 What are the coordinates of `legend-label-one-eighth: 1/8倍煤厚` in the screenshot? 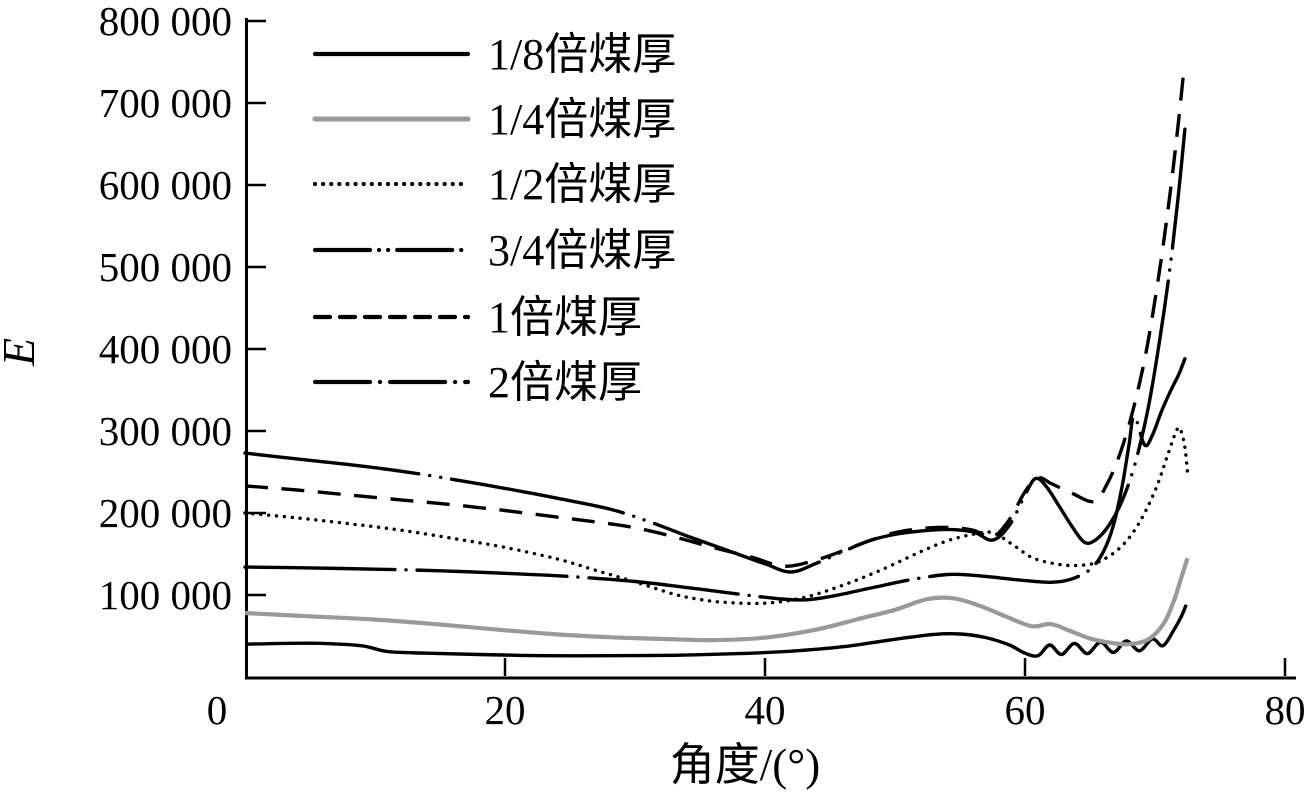 It's located at (582, 54).